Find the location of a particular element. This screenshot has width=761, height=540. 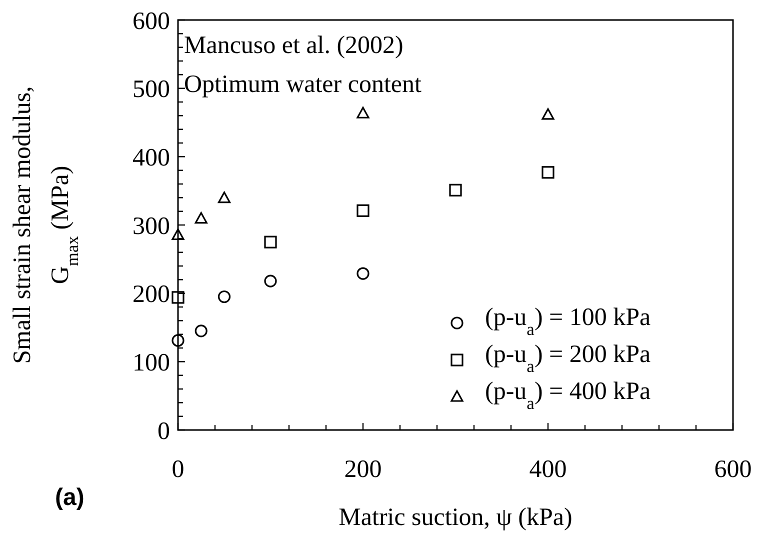

y-tick-label: 300 is located at coordinates (151, 226).